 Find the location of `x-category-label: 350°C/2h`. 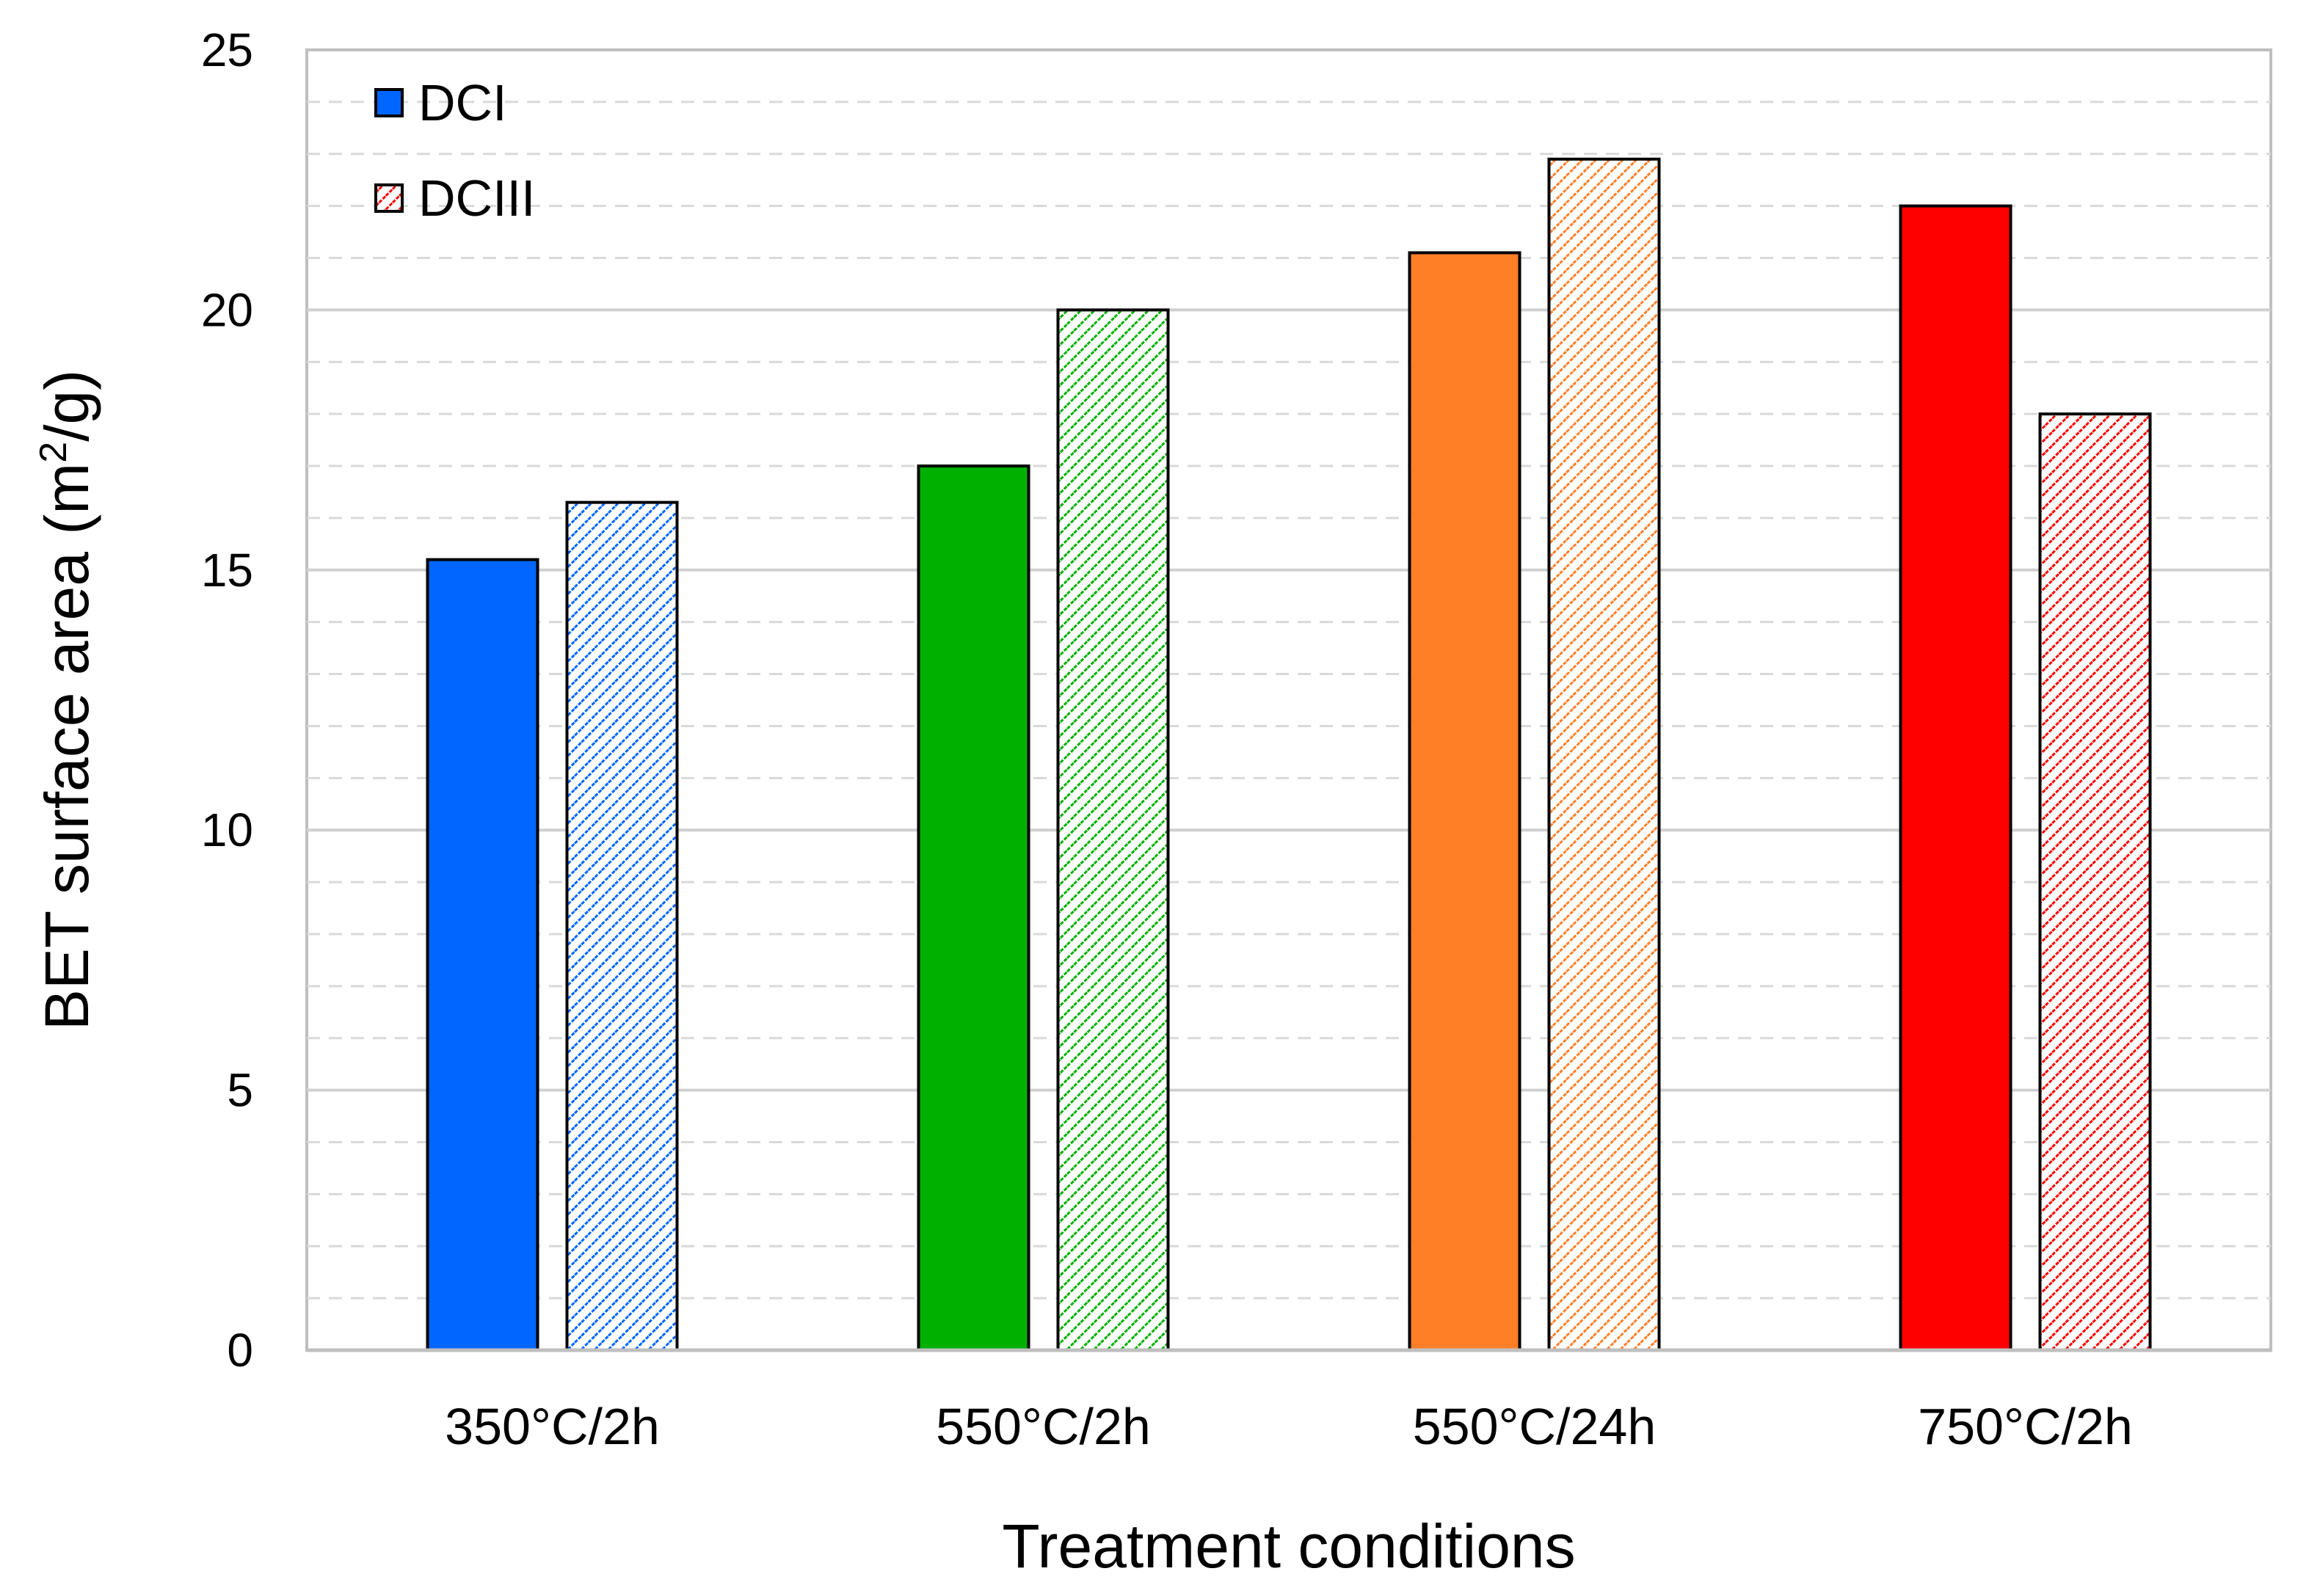

x-category-label: 350°C/2h is located at coordinates (552, 1426).